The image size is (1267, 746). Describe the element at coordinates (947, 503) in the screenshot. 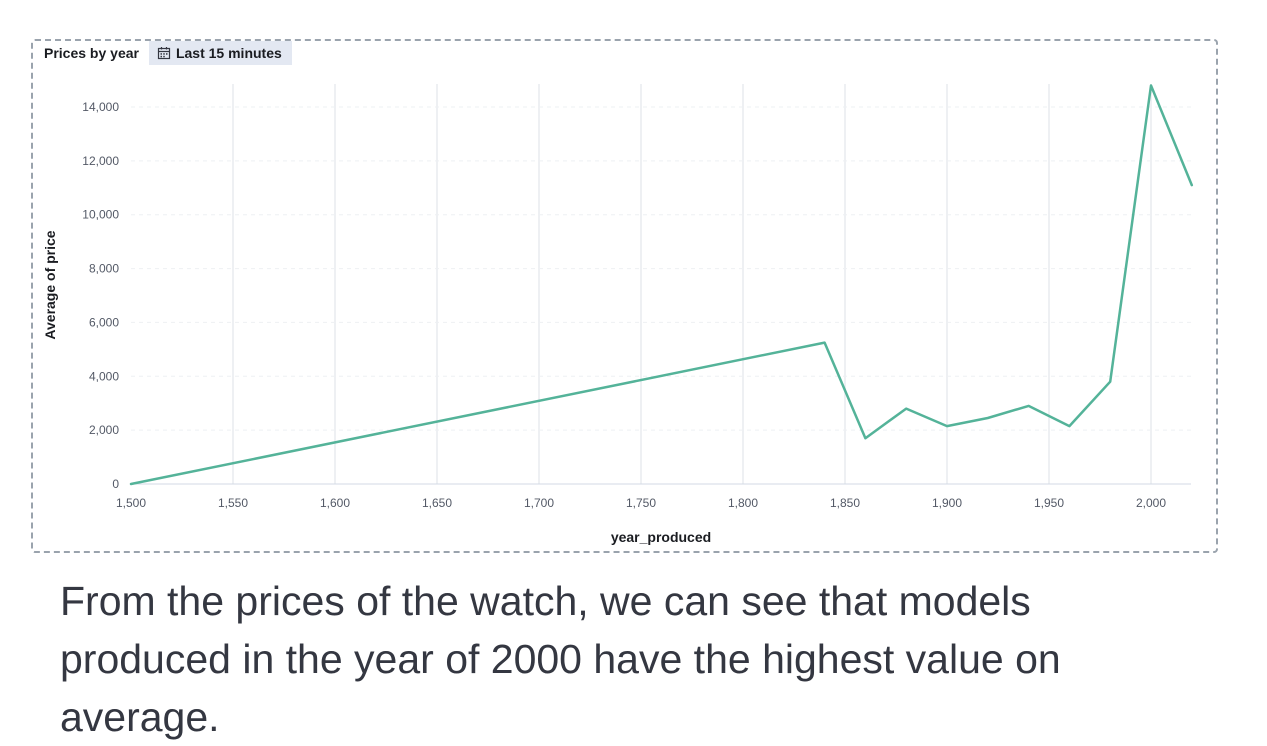

I see `x-tick-label: 1,900` at that location.